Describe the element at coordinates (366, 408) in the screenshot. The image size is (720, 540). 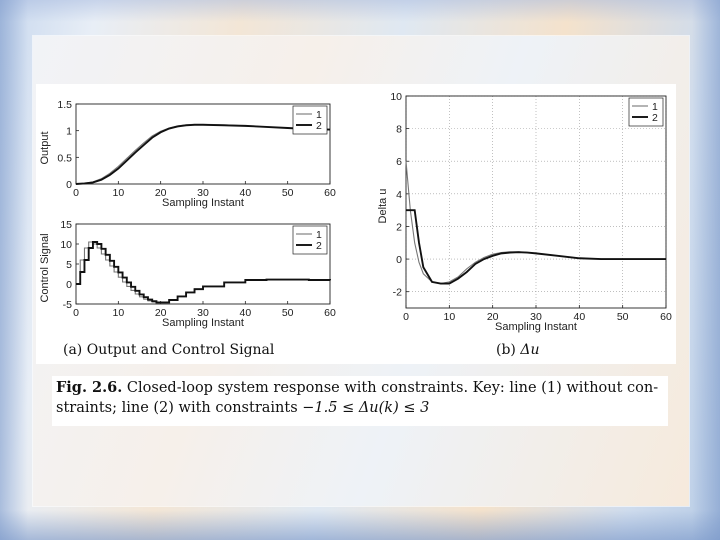
I see `caption-math: −1.5 ≤ Δu(k) ≤ 3` at that location.